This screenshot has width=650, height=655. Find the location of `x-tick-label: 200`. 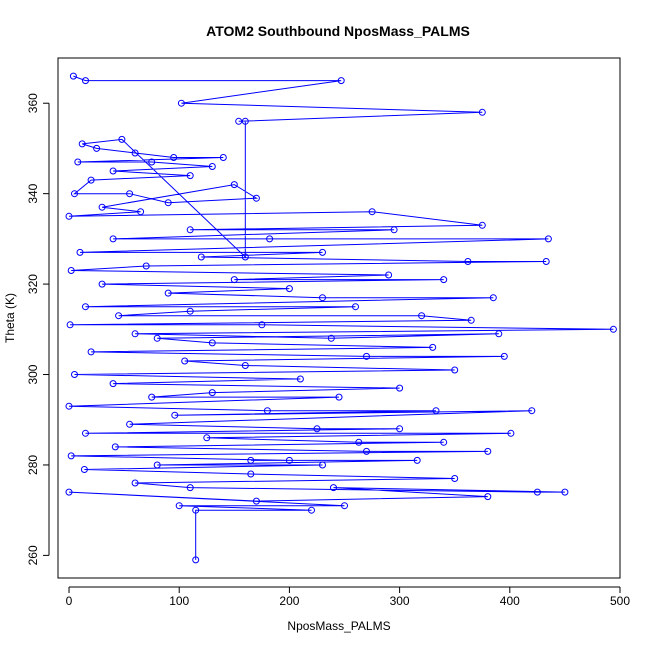

x-tick-label: 200 is located at coordinates (289, 601).